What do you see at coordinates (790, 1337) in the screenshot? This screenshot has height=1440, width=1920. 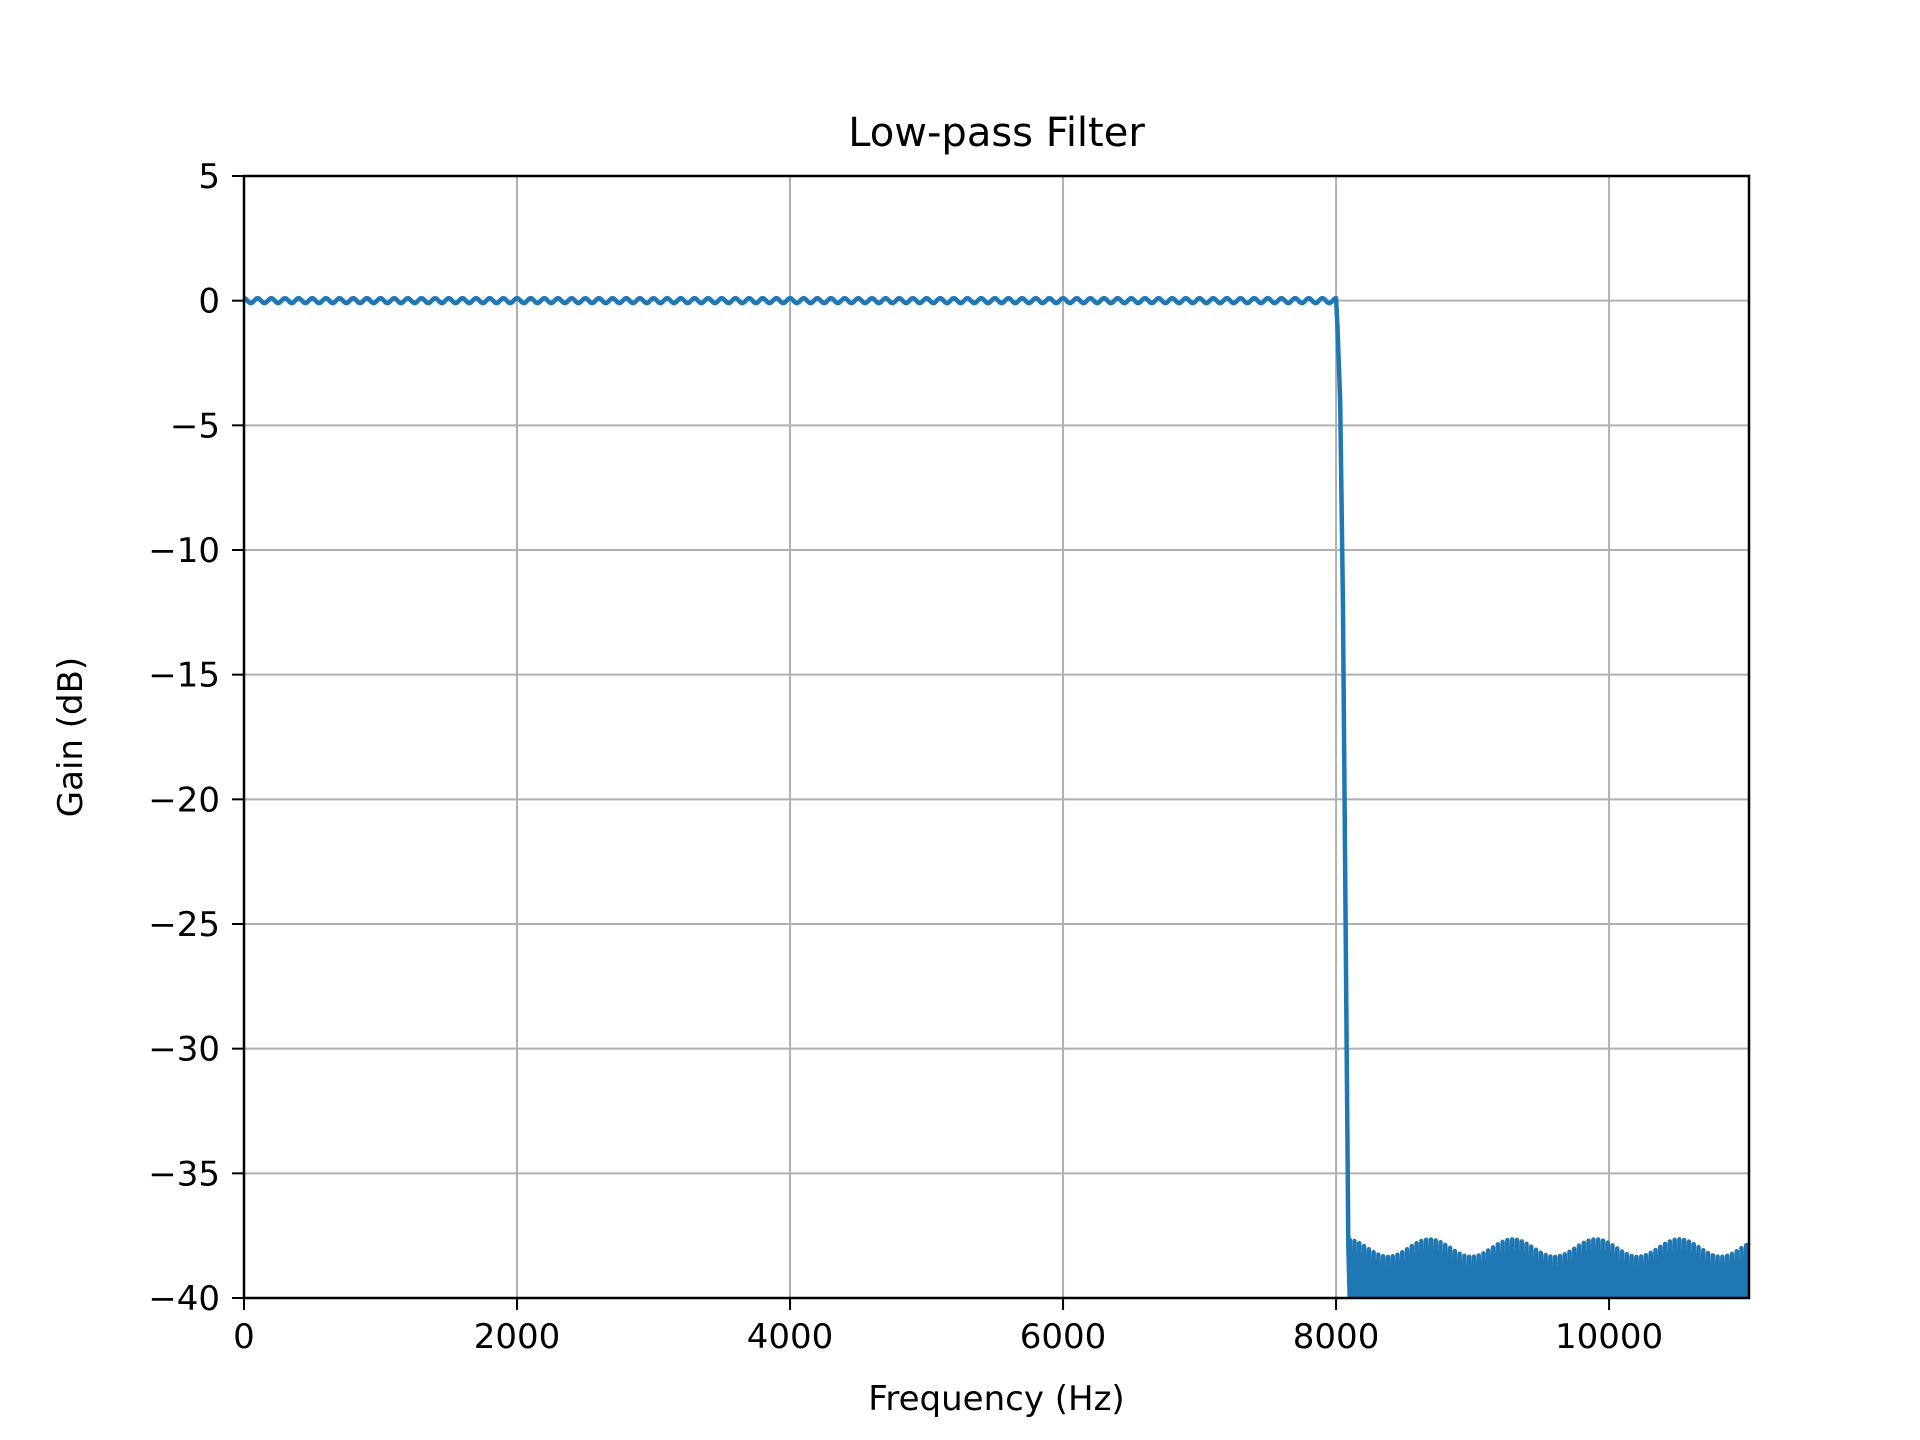 I see `x-tick-label: 4000` at bounding box center [790, 1337].